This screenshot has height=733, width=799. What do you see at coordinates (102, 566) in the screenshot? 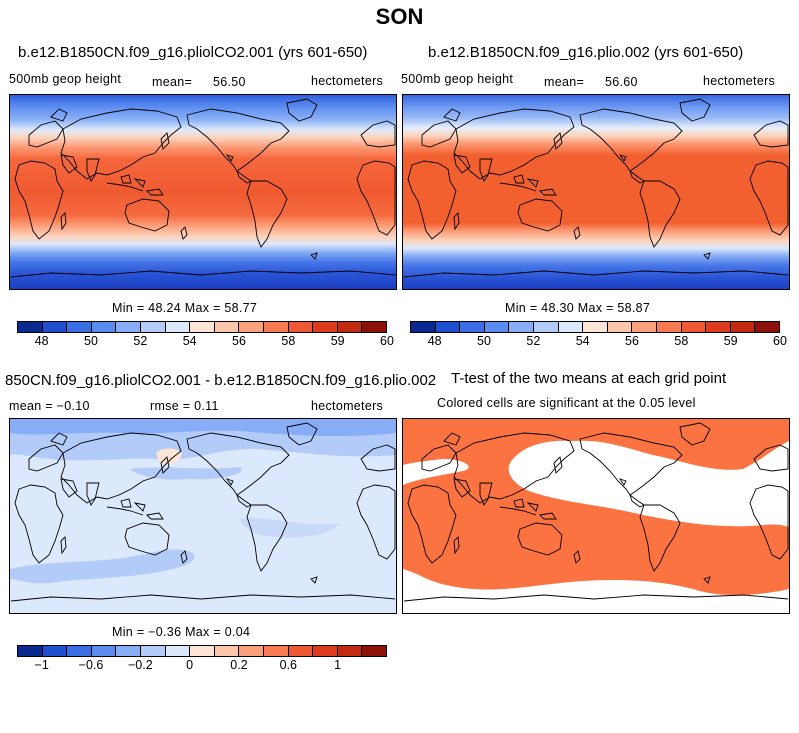
I see `panel3-negative-south` at bounding box center [102, 566].